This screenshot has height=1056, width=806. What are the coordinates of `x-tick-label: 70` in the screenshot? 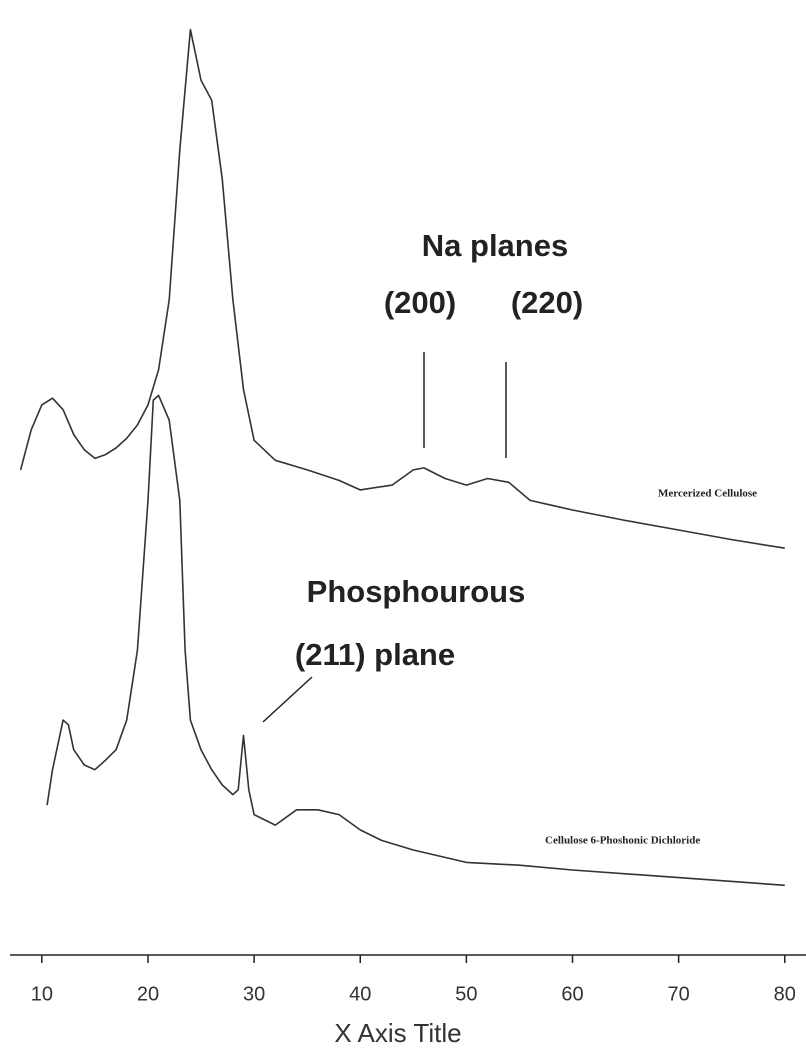 It's located at (679, 994).